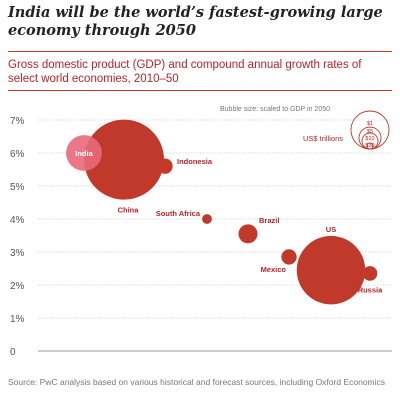 The height and width of the screenshot is (401, 400). Describe the element at coordinates (178, 213) in the screenshot. I see `data-label-south-africa: South Africa` at that location.